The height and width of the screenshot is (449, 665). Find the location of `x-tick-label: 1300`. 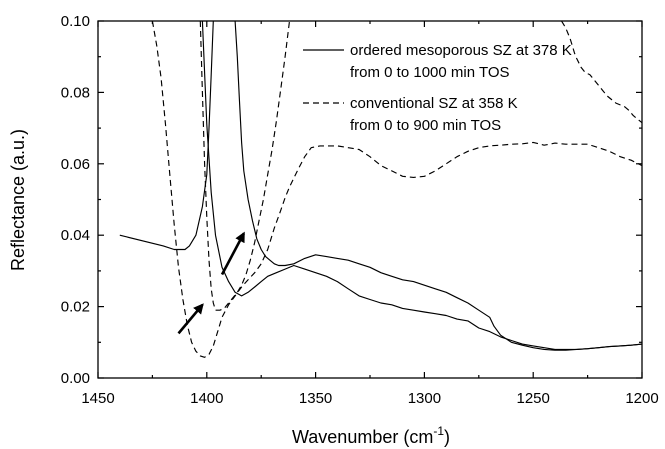

x-tick-label: 1300 is located at coordinates (424, 398).